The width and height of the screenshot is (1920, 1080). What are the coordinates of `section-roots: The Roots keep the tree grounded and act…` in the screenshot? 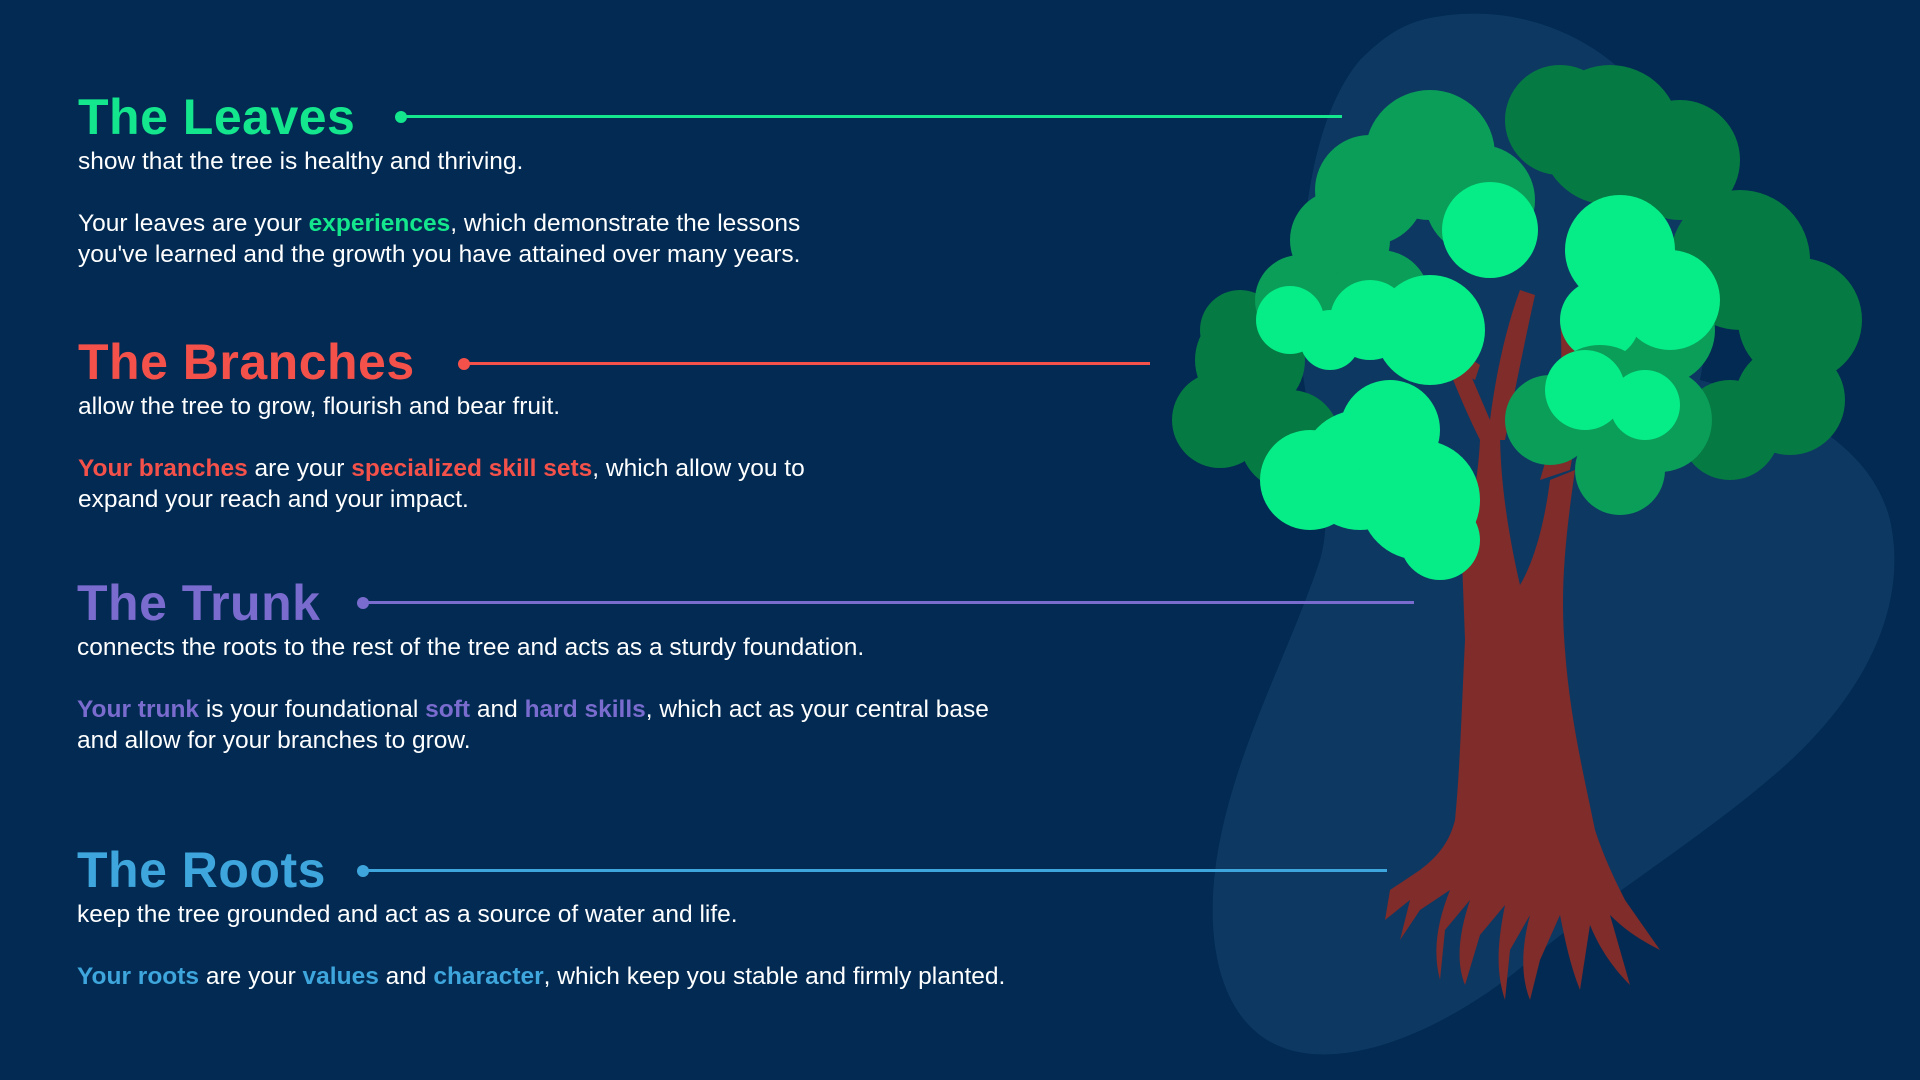 It's located at (541, 916).